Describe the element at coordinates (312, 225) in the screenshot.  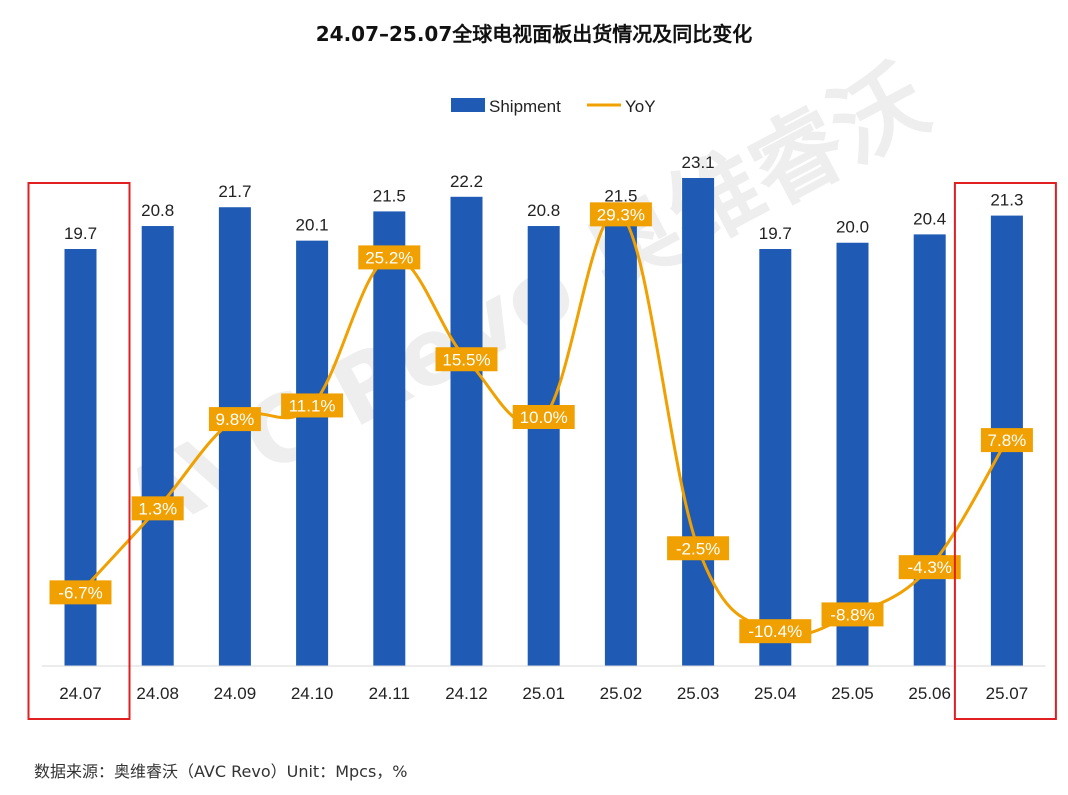
I see `bar-value-label-24.10: 20.1` at that location.